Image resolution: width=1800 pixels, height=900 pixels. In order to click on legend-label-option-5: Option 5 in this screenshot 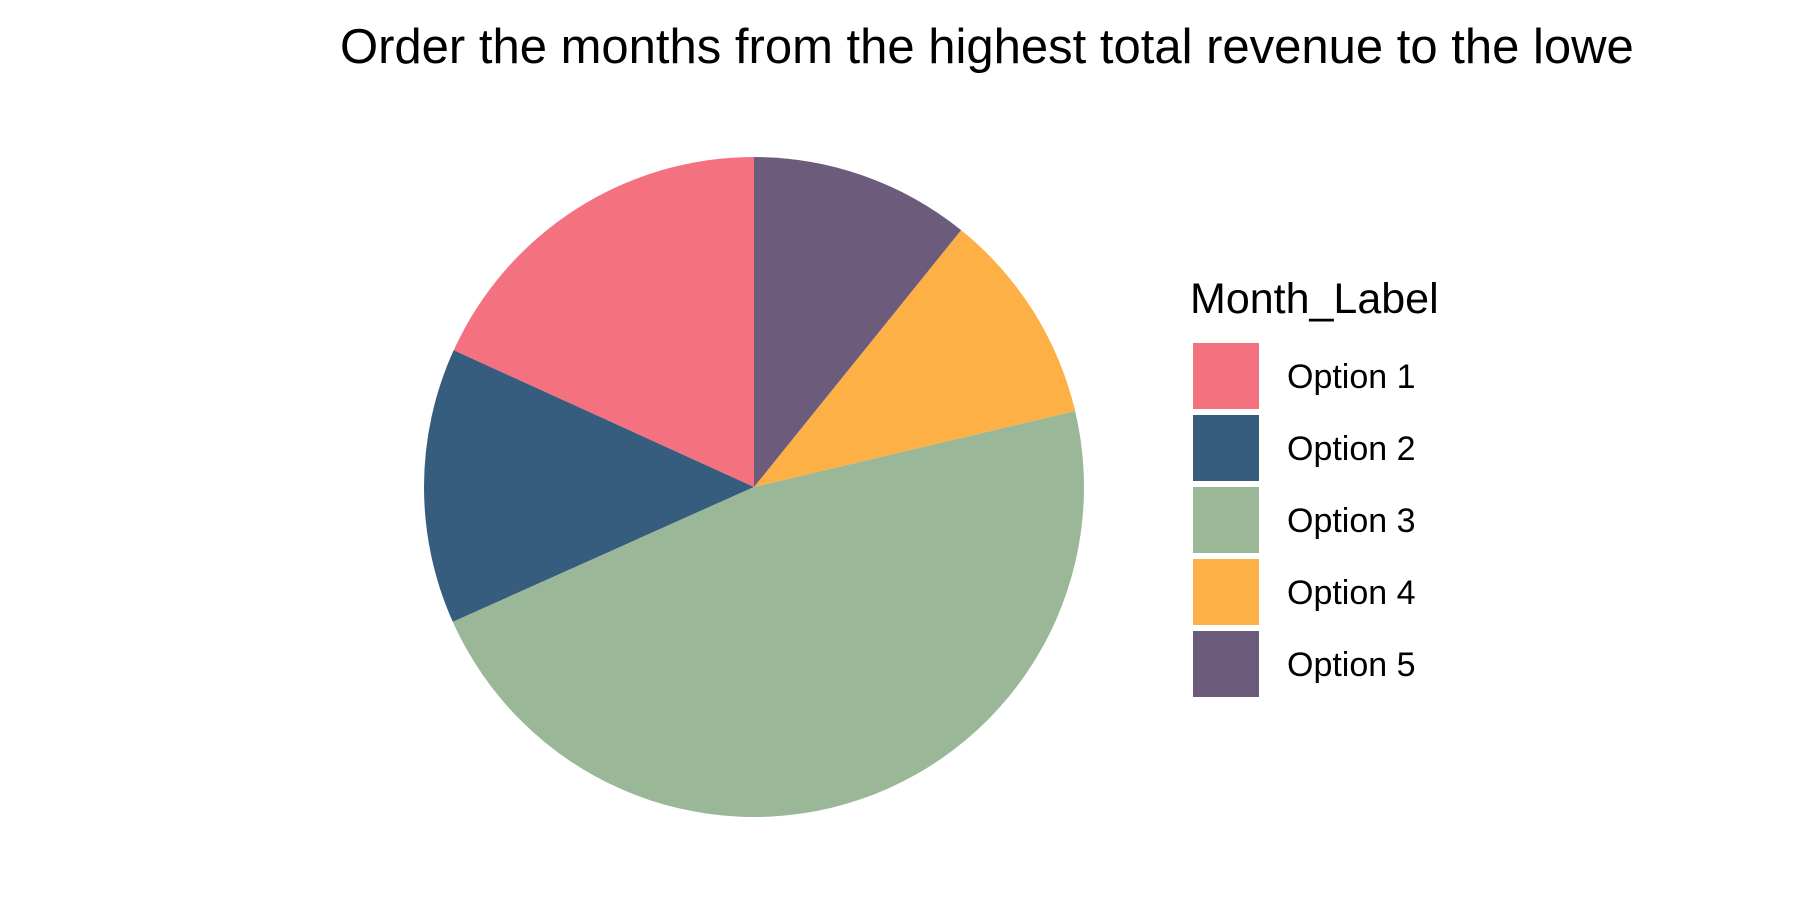, I will do `click(1351, 665)`.